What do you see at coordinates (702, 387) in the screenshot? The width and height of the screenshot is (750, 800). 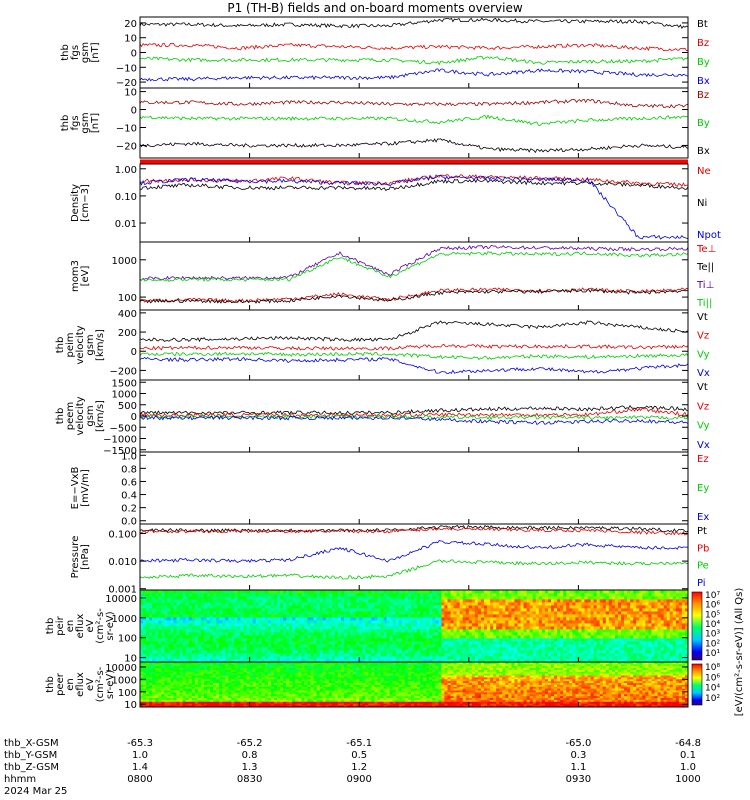 I see `legend-entry: Vt` at bounding box center [702, 387].